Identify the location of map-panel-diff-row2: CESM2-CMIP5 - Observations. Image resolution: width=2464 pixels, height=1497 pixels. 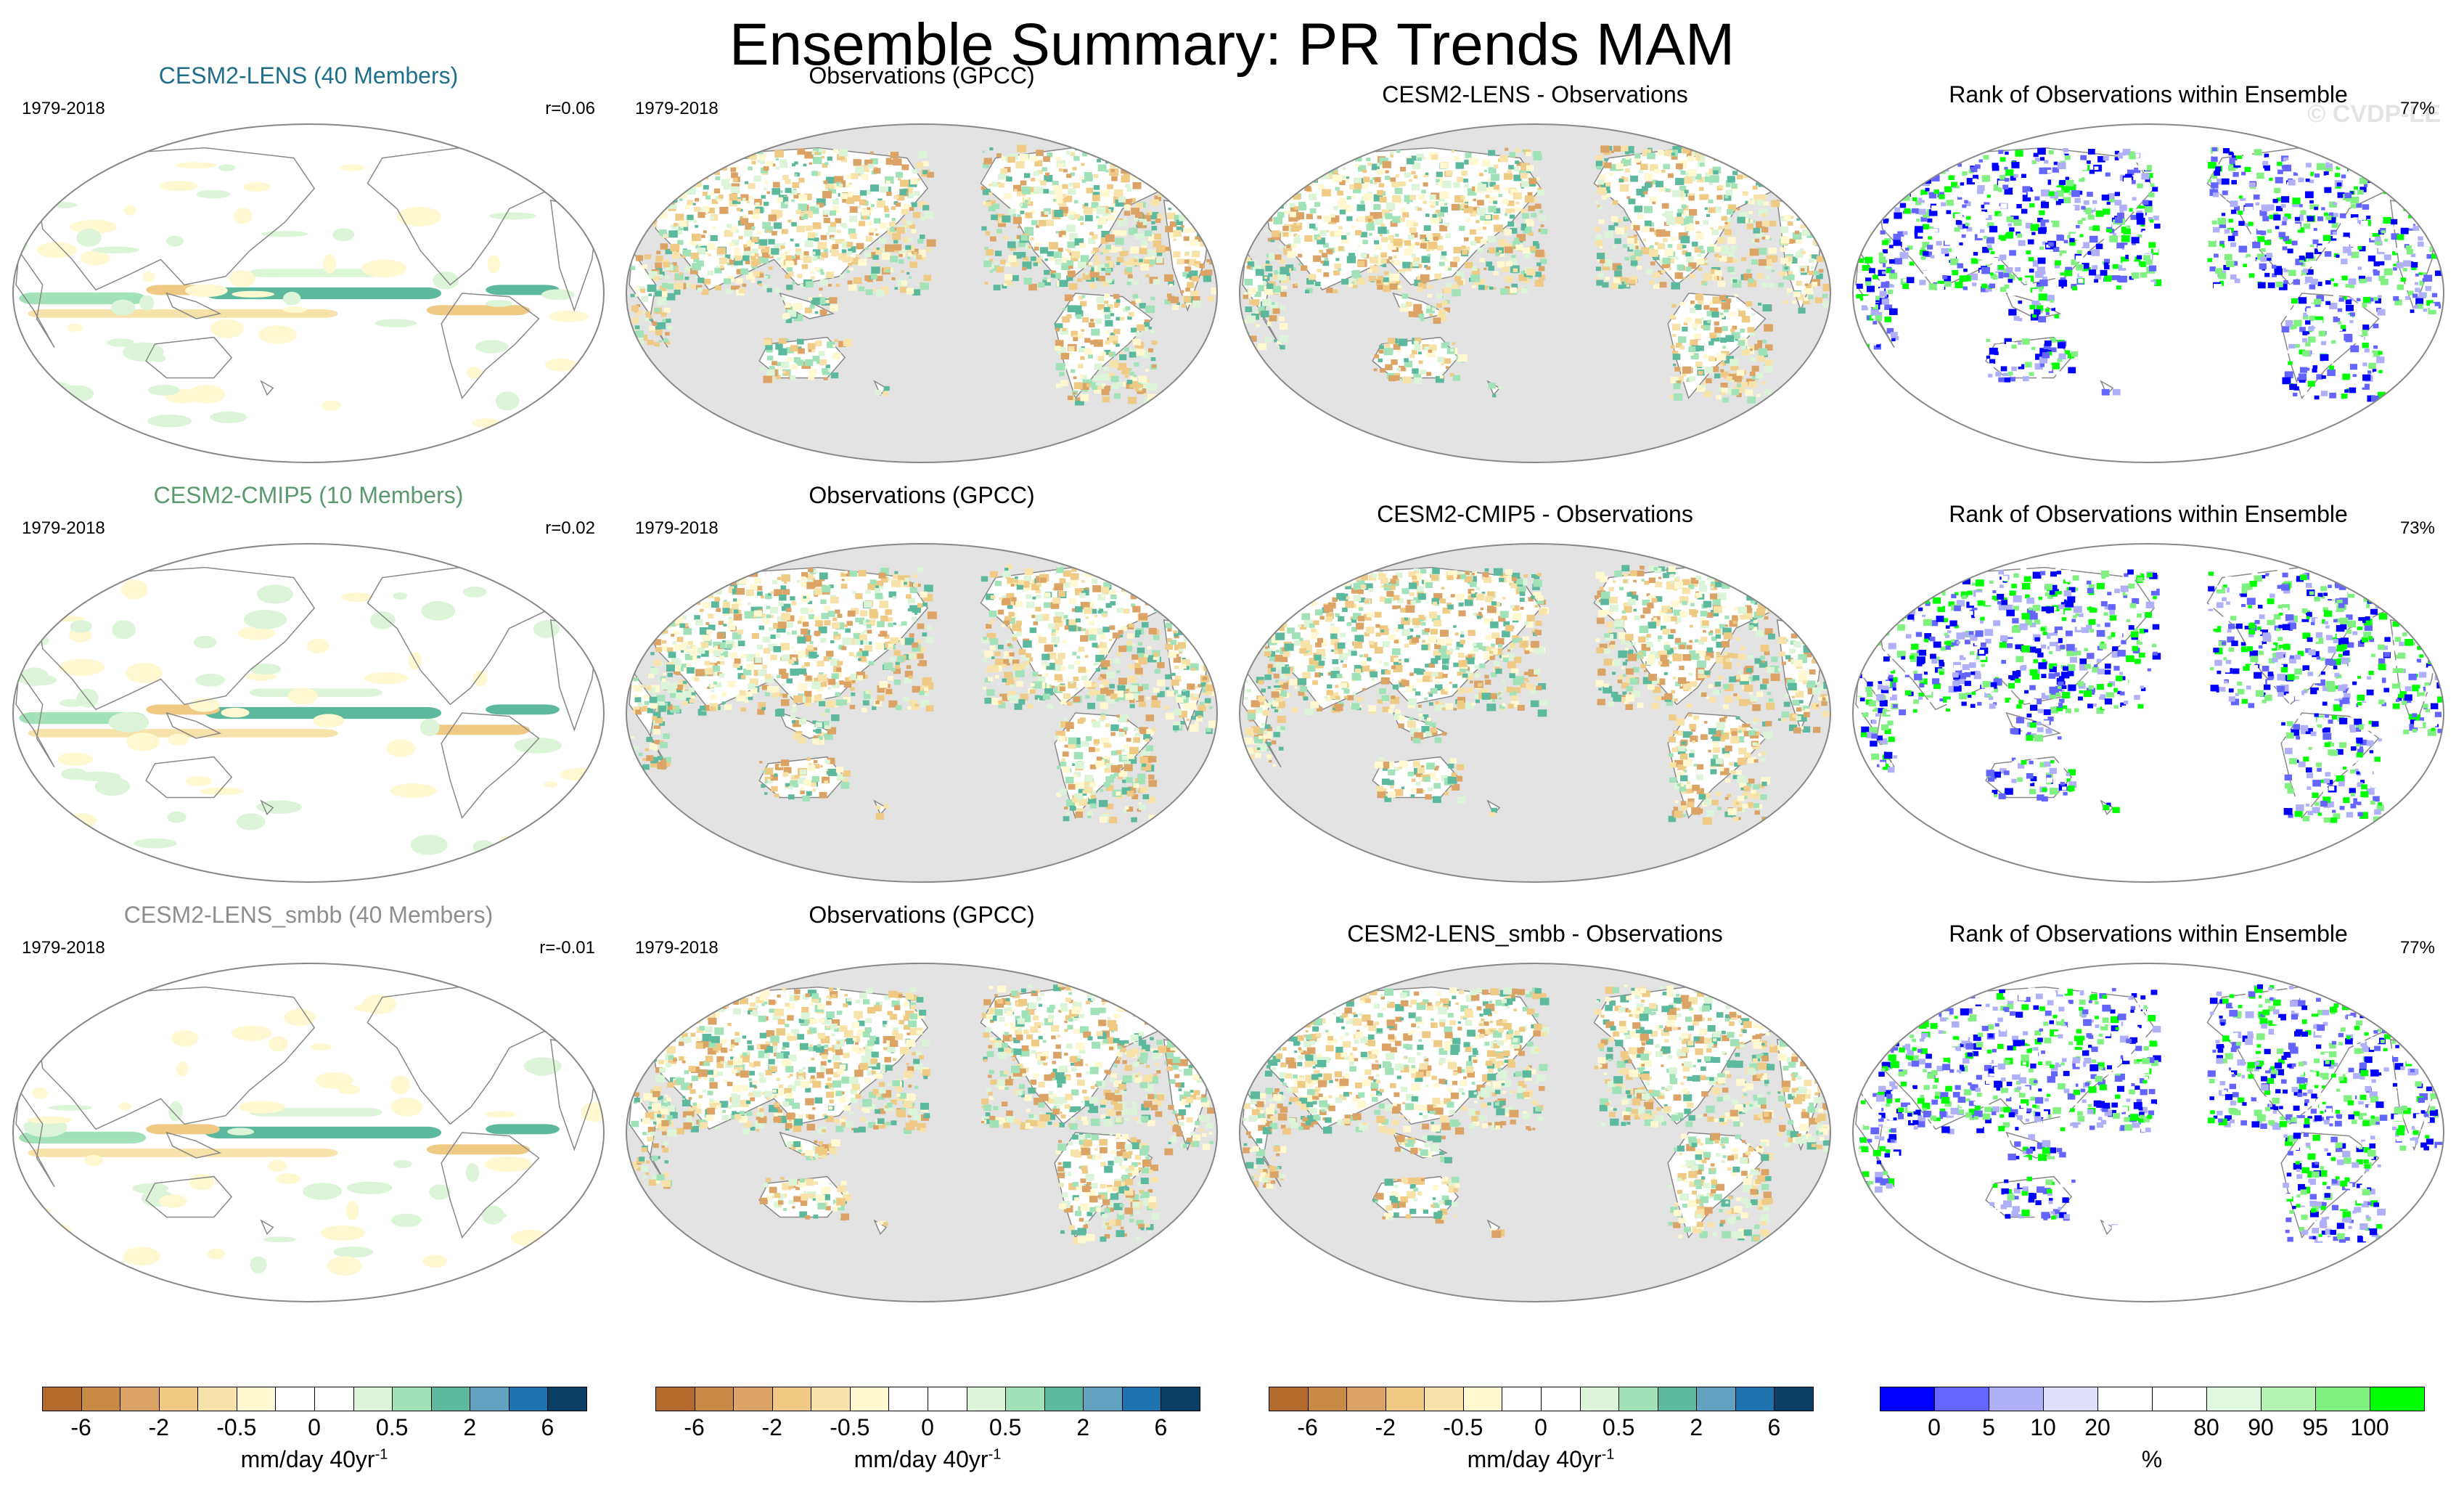
(1535, 684).